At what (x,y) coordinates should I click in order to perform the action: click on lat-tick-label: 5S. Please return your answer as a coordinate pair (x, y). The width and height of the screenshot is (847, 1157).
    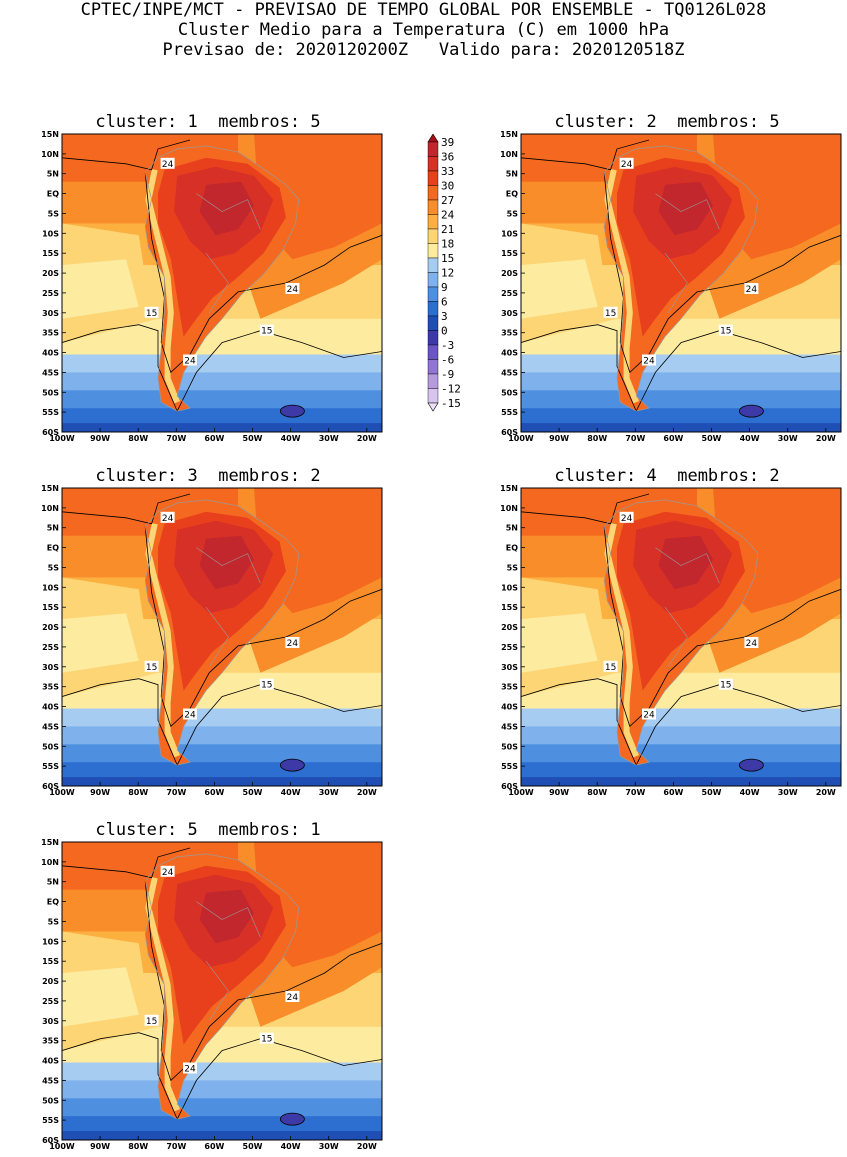
    Looking at the image, I should click on (513, 568).